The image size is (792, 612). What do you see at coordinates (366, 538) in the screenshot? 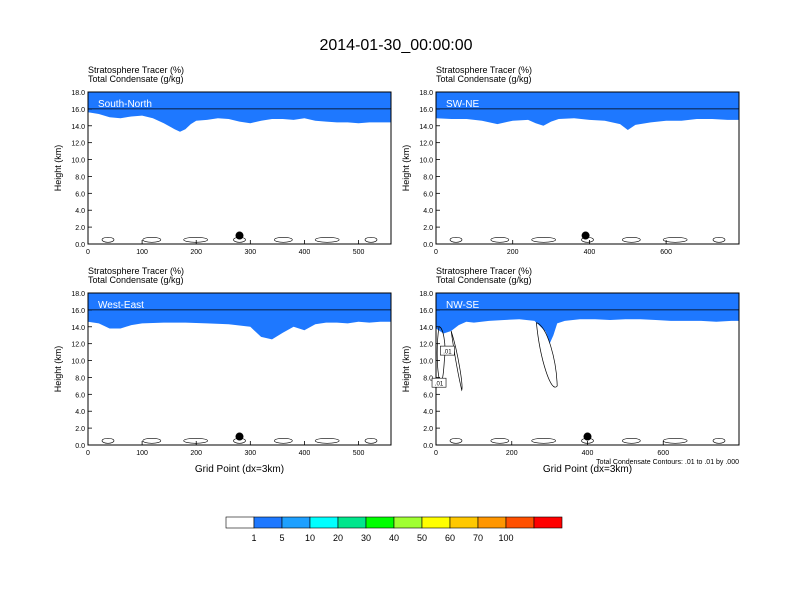
I see `colorbar-tick-label: 30` at bounding box center [366, 538].